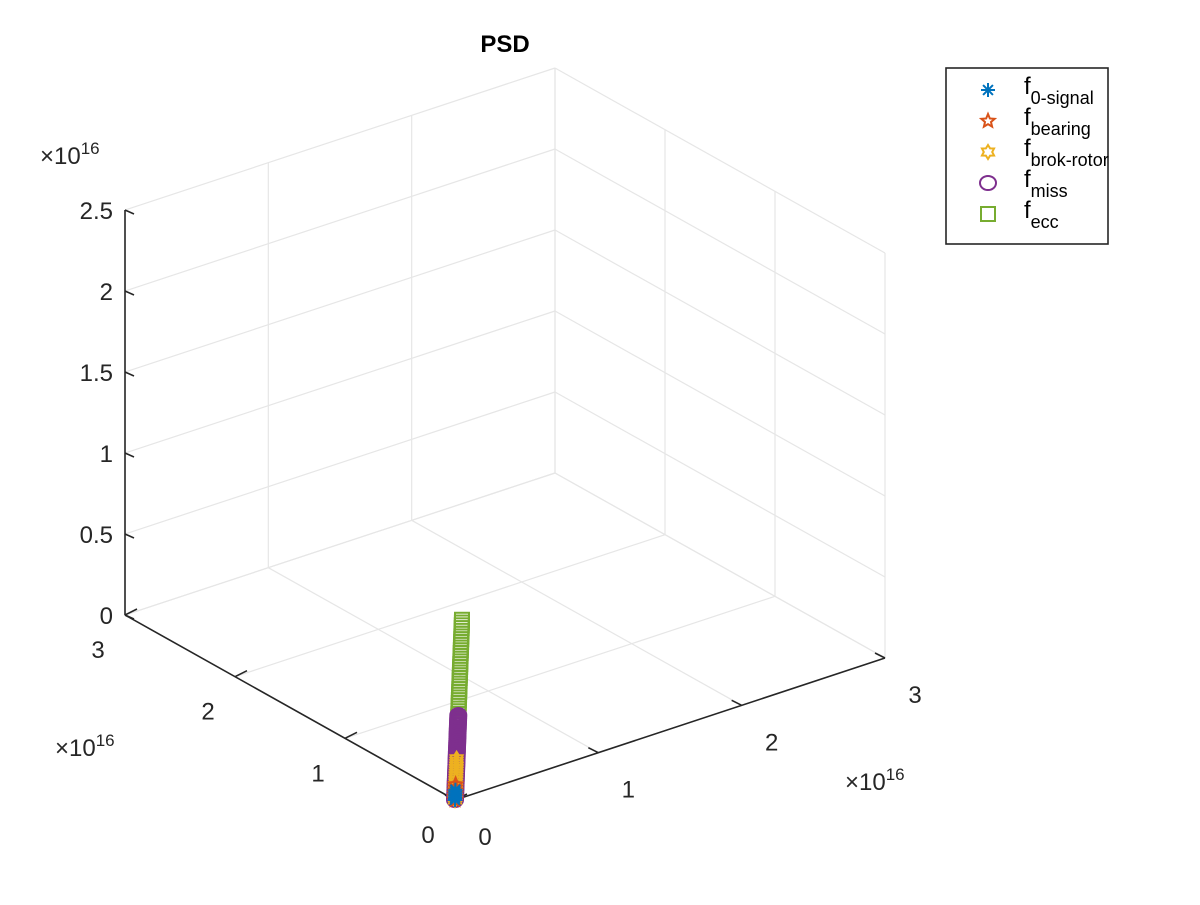 The width and height of the screenshot is (1200, 905). I want to click on z-tick-label: 0.5, so click(96, 535).